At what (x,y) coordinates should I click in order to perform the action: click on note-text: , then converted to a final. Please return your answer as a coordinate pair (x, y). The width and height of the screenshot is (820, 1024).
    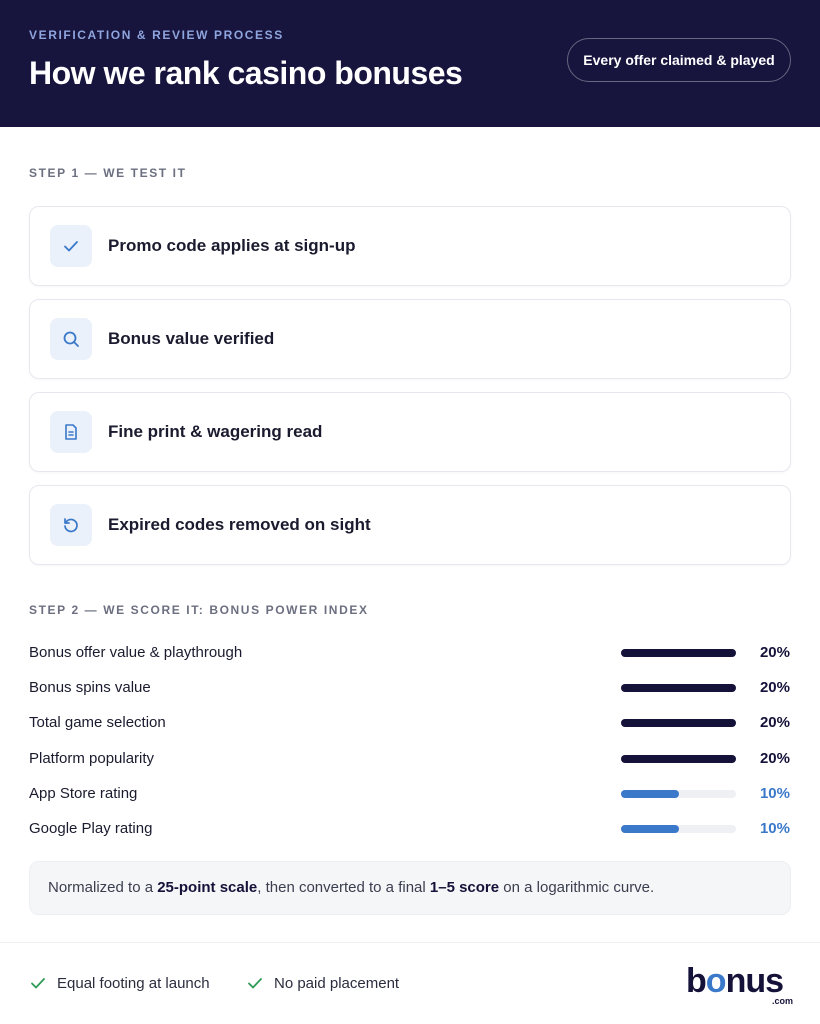
    Looking at the image, I should click on (343, 887).